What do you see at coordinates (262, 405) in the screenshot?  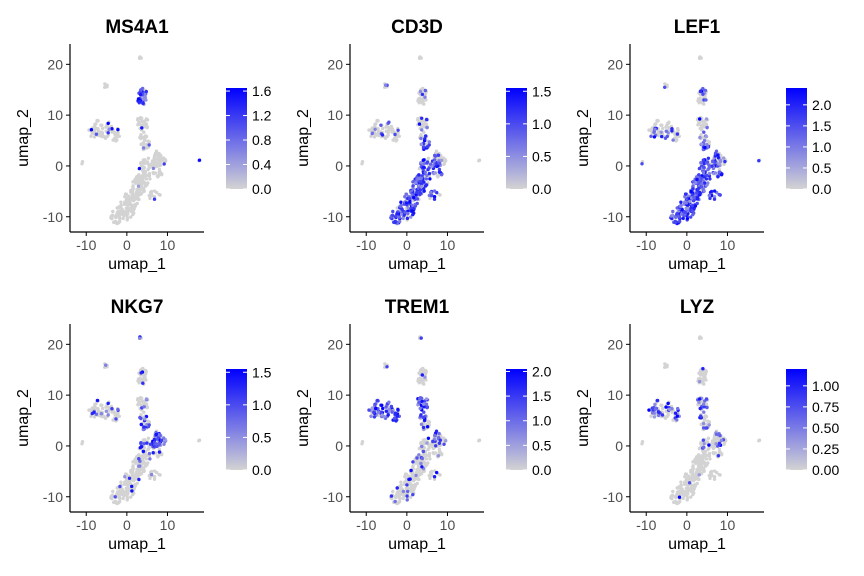 I see `legend-tick-label: 1.0` at bounding box center [262, 405].